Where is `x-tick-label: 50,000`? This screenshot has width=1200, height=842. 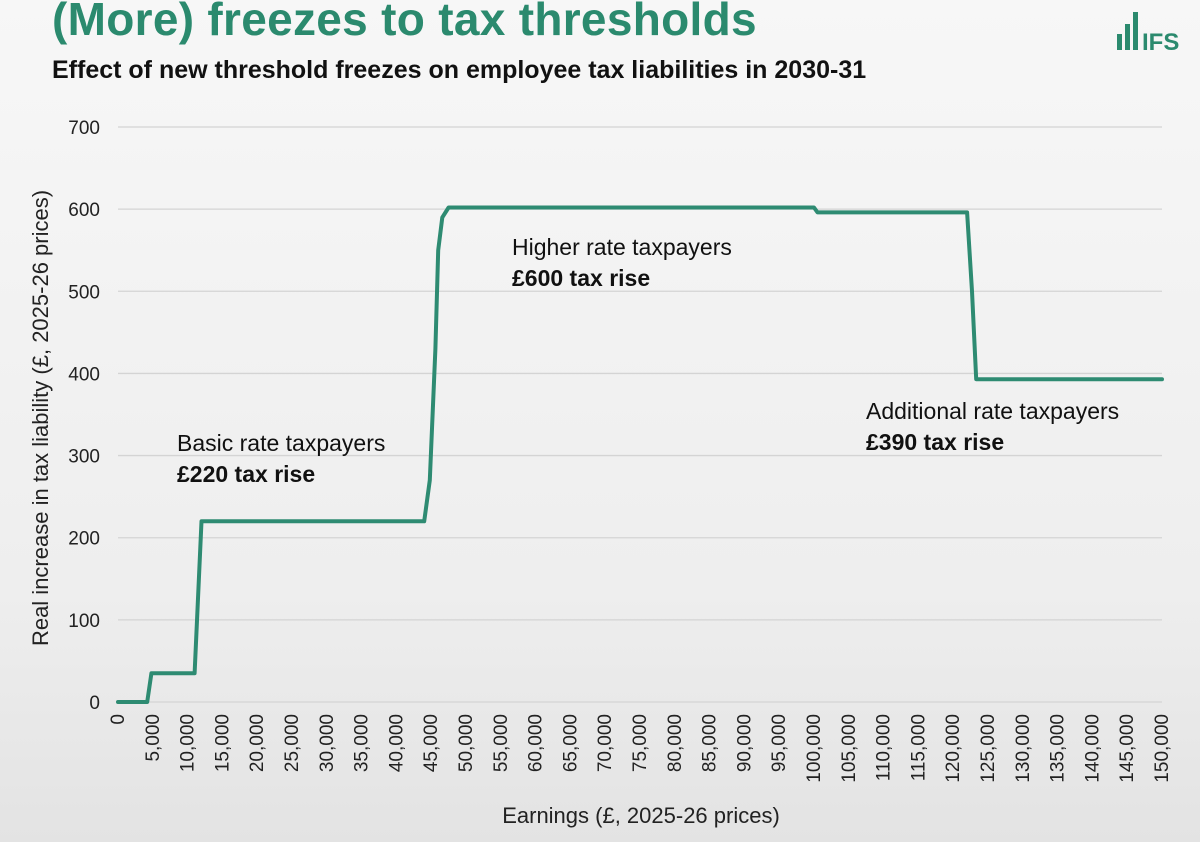
x-tick-label: 50,000 is located at coordinates (466, 743).